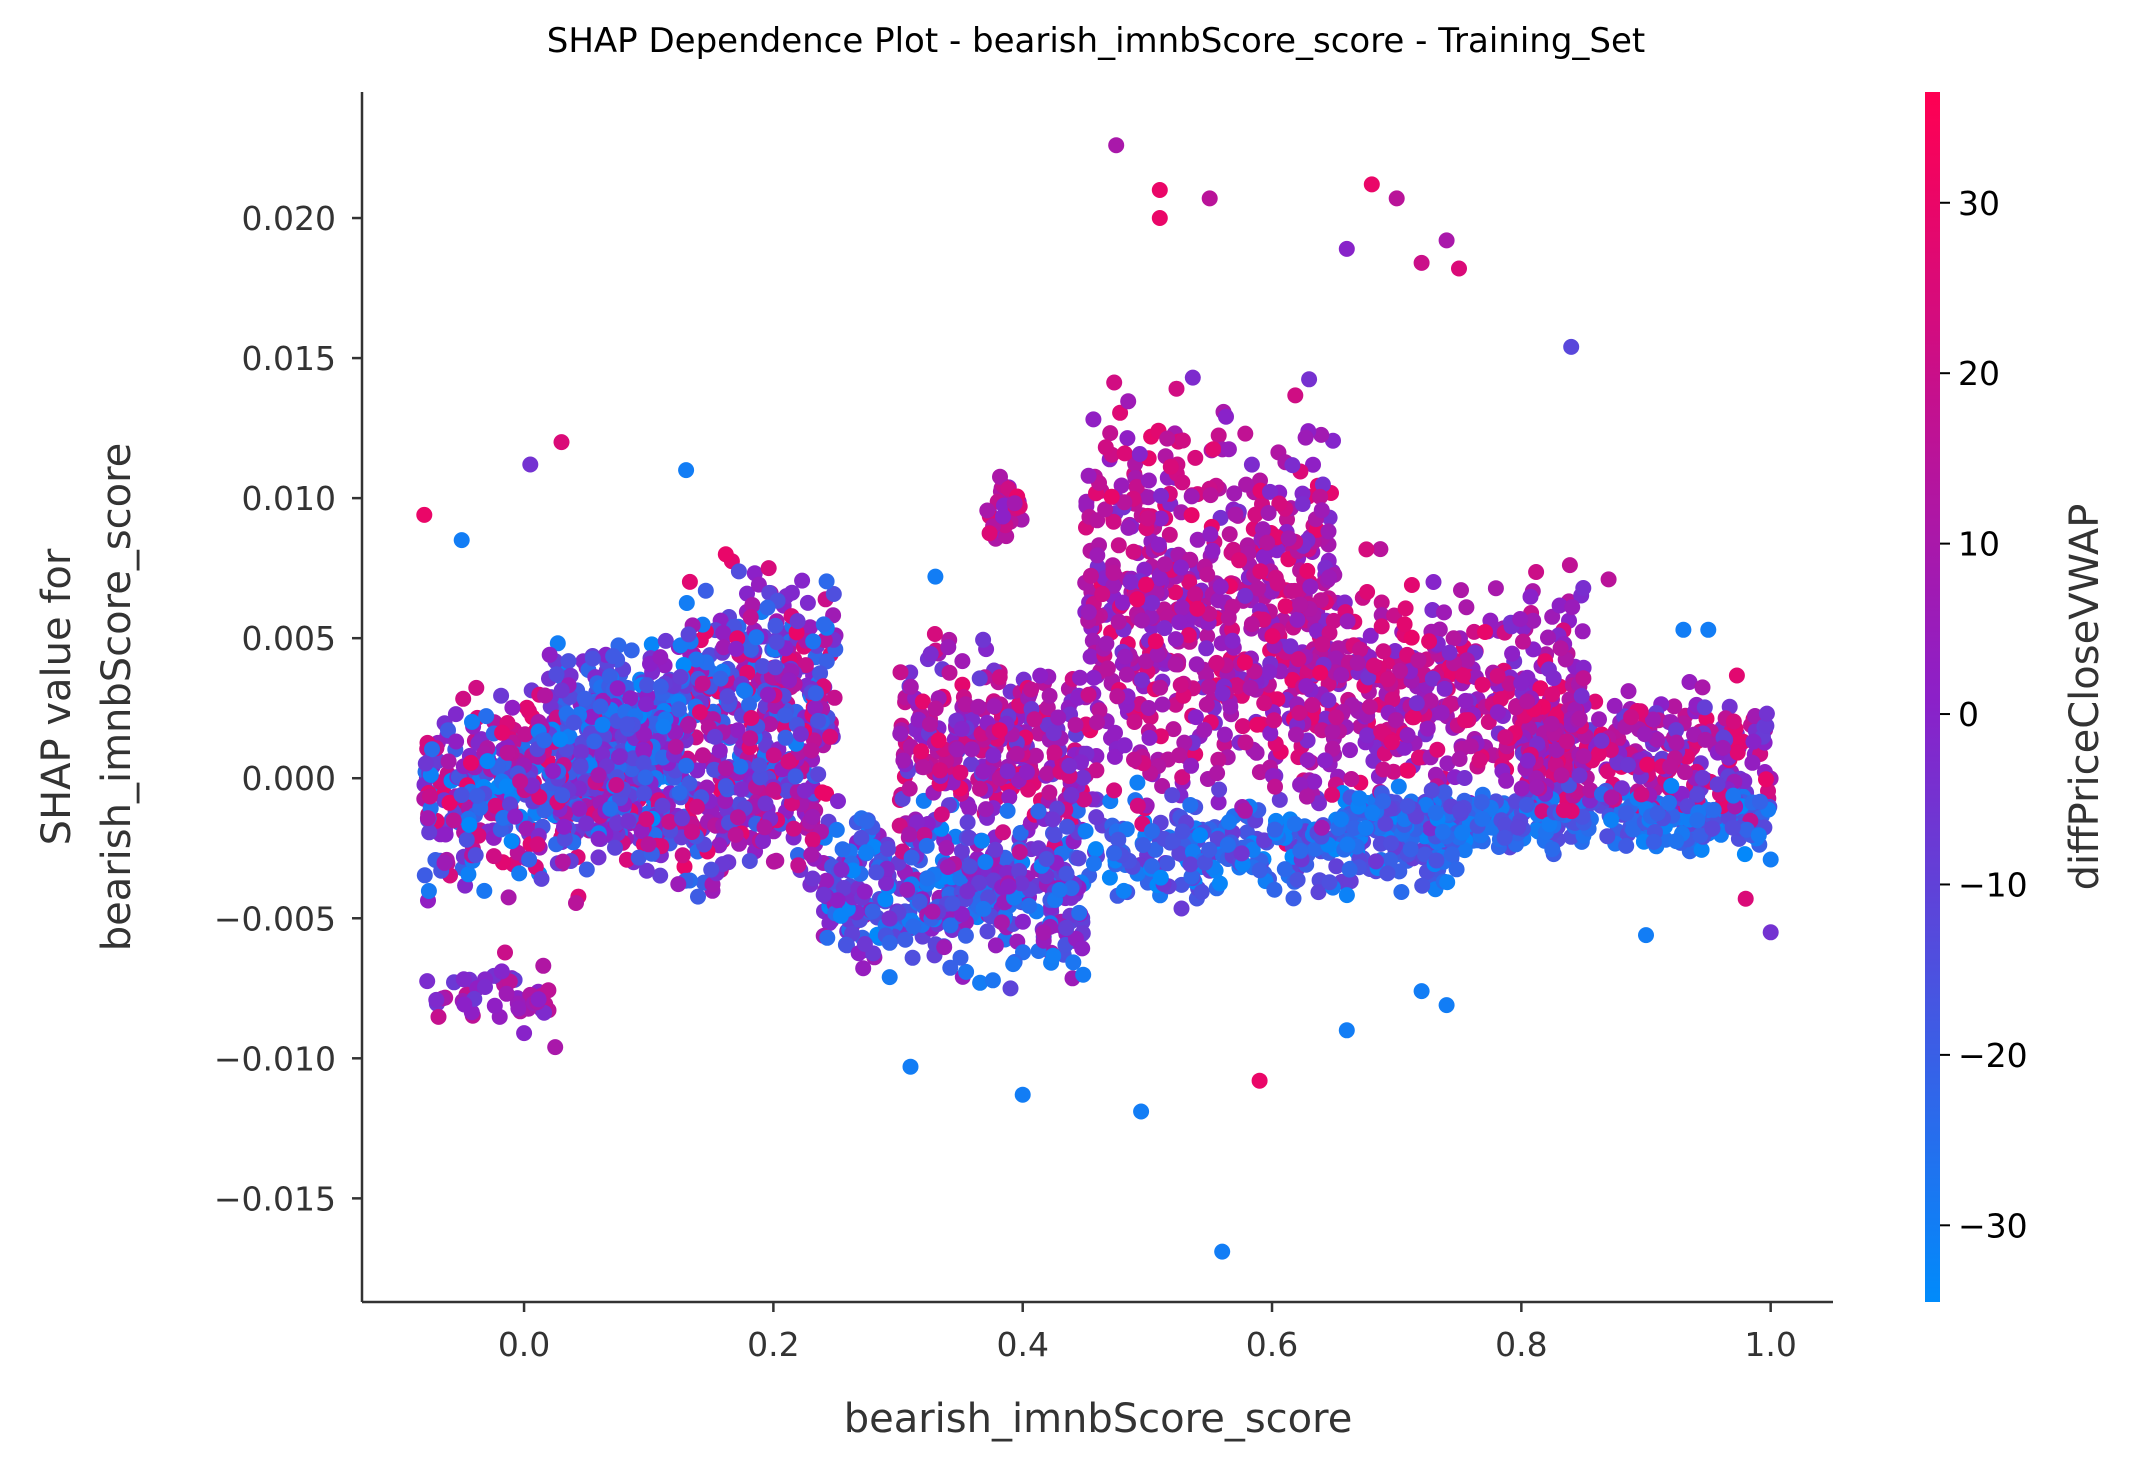 The image size is (2152, 1471). I want to click on colorbar, so click(1932, 697).